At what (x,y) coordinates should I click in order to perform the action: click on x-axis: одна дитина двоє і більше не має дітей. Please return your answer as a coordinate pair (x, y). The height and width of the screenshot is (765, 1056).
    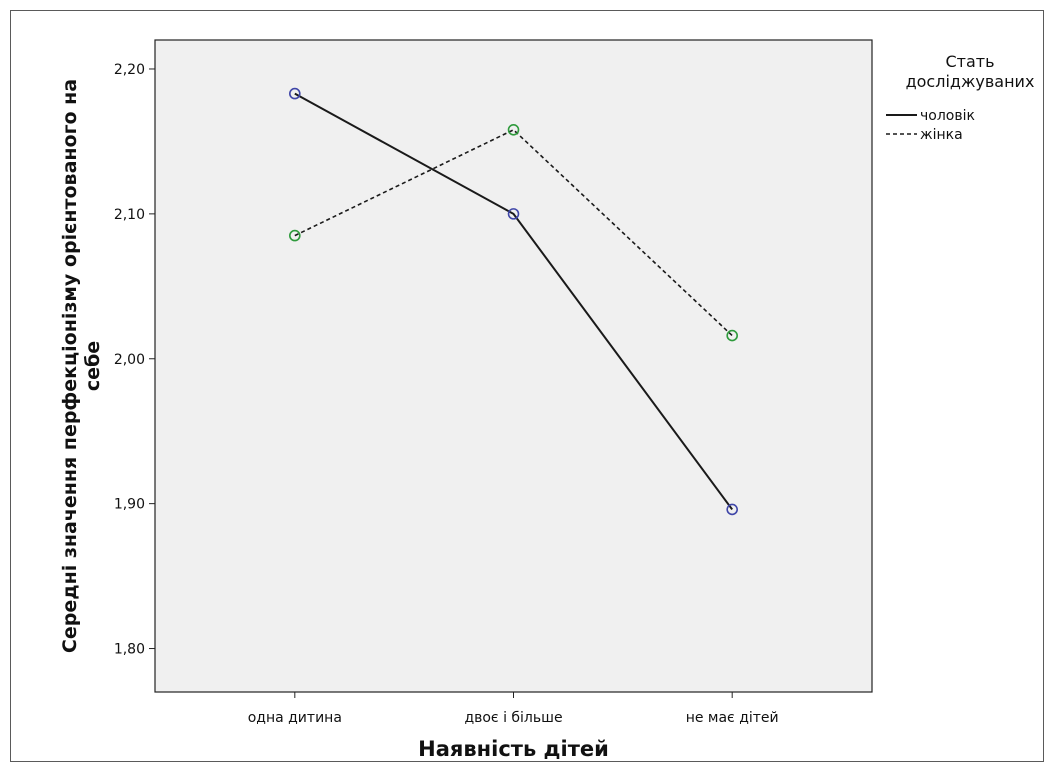
    Looking at the image, I should click on (513, 709).